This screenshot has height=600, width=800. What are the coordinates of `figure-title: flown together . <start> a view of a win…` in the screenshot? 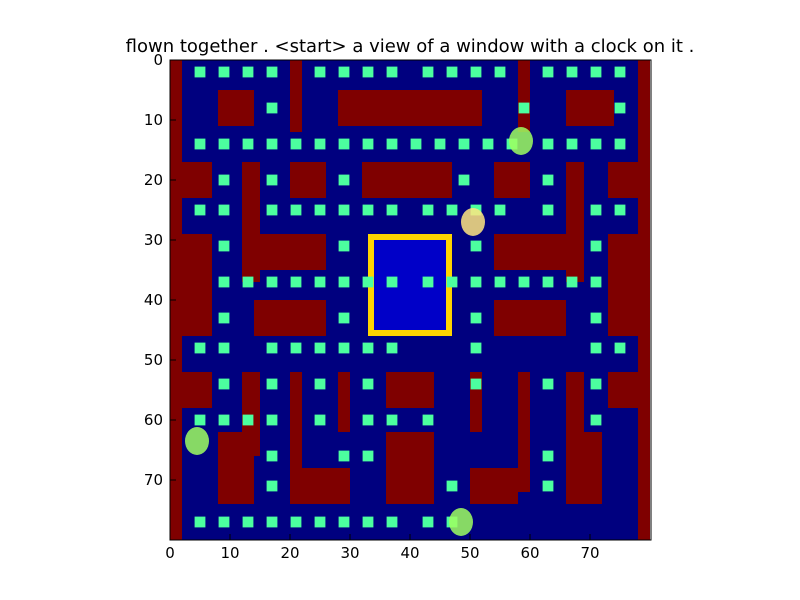 It's located at (410, 46).